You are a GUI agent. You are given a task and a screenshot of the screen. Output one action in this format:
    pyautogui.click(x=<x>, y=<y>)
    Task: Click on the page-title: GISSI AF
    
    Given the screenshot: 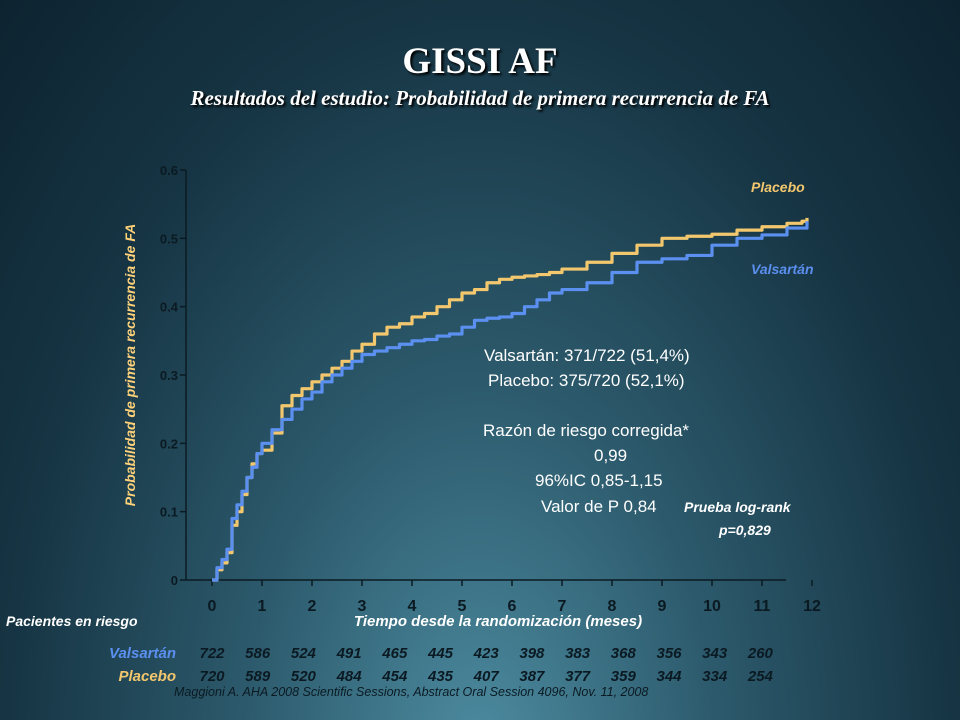 What is the action you would take?
    pyautogui.click(x=480, y=61)
    